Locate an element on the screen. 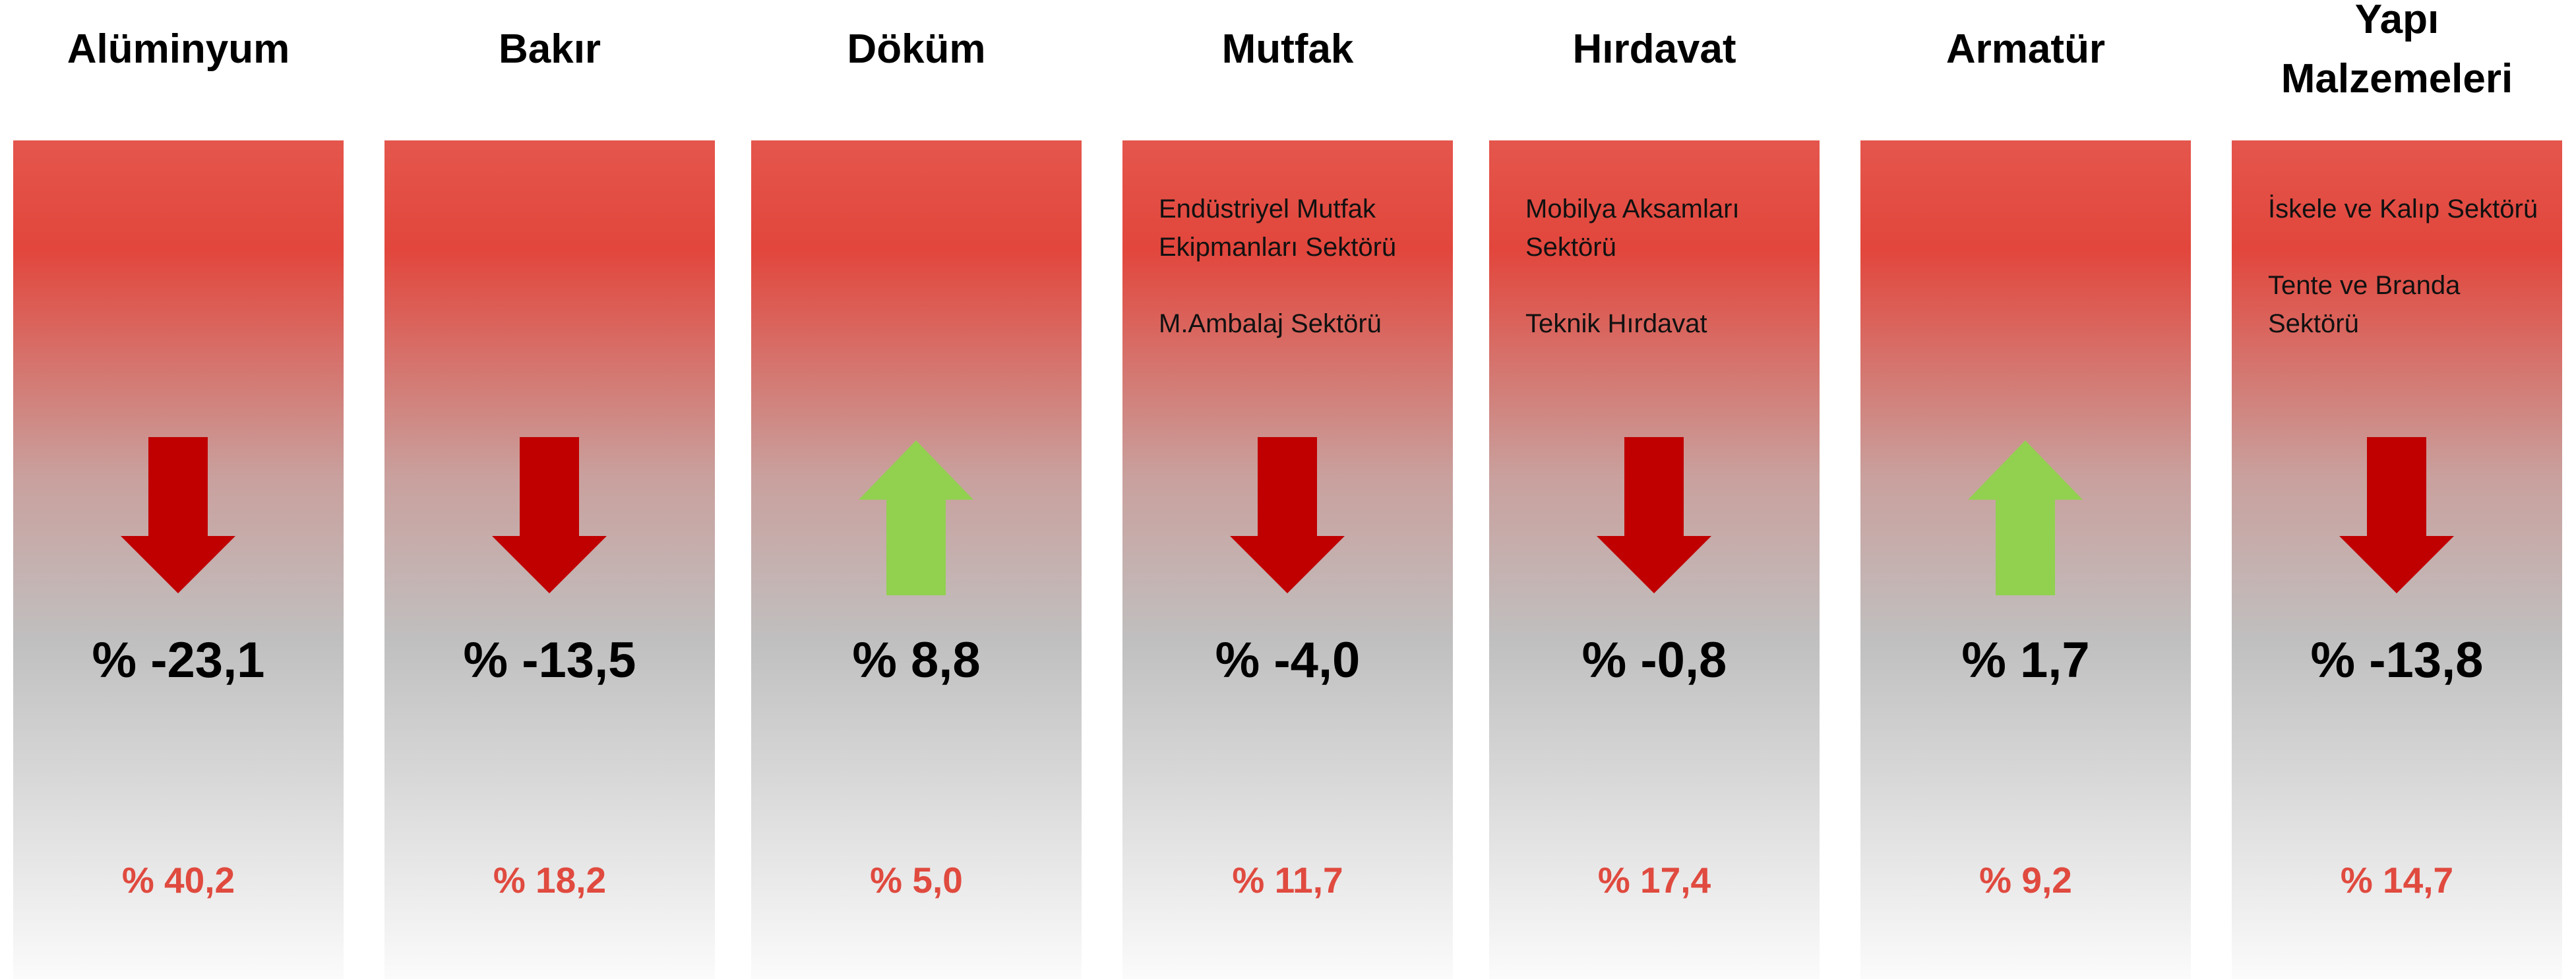  sector-note: Endüstriyel Mutfak Ekipmanları Sektörü is located at coordinates (1278, 228).